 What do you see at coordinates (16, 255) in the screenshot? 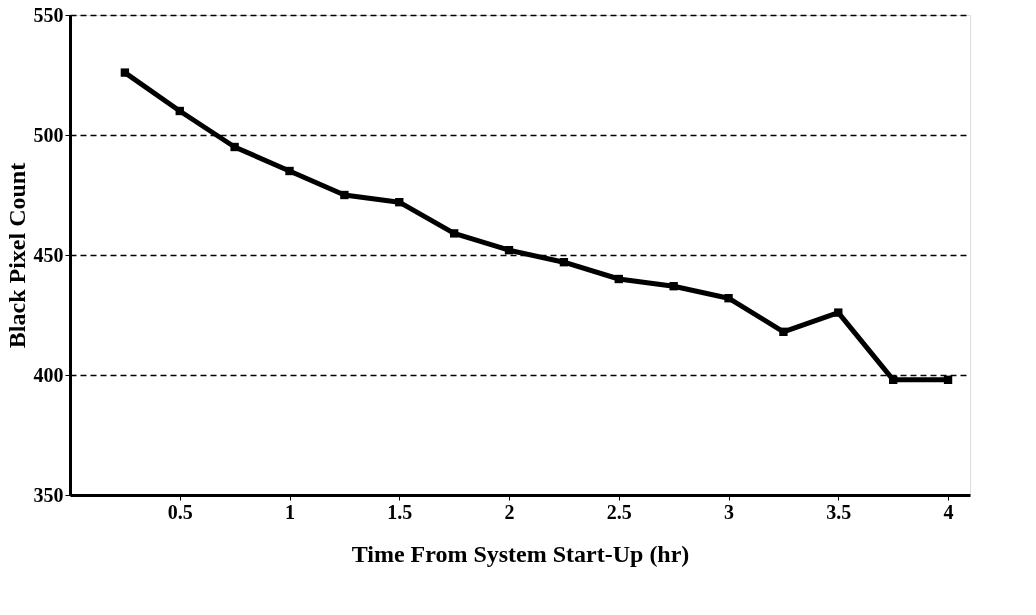
I see `y-axis-title: Black Pixel Count` at bounding box center [16, 255].